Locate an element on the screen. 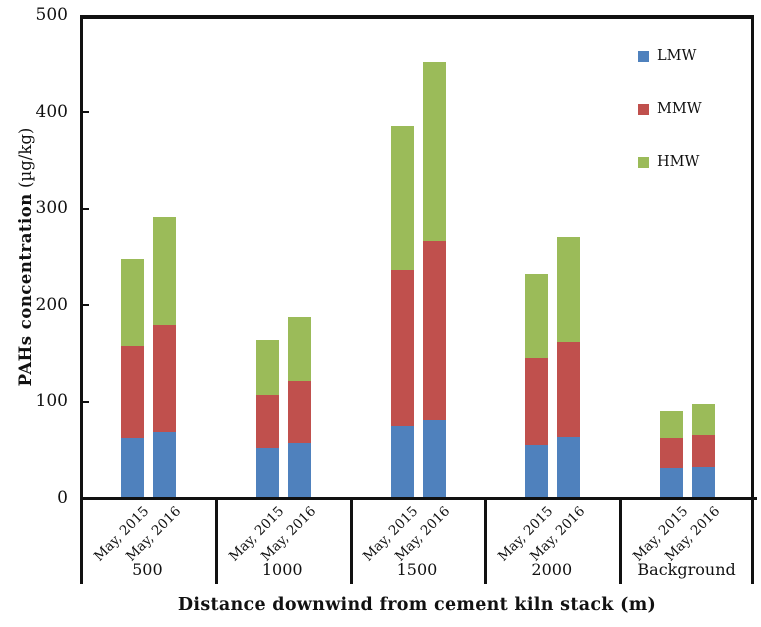 Image resolution: width=761 pixels, height=627 pixels. bar-2000-May-2015 is located at coordinates (537, 386).